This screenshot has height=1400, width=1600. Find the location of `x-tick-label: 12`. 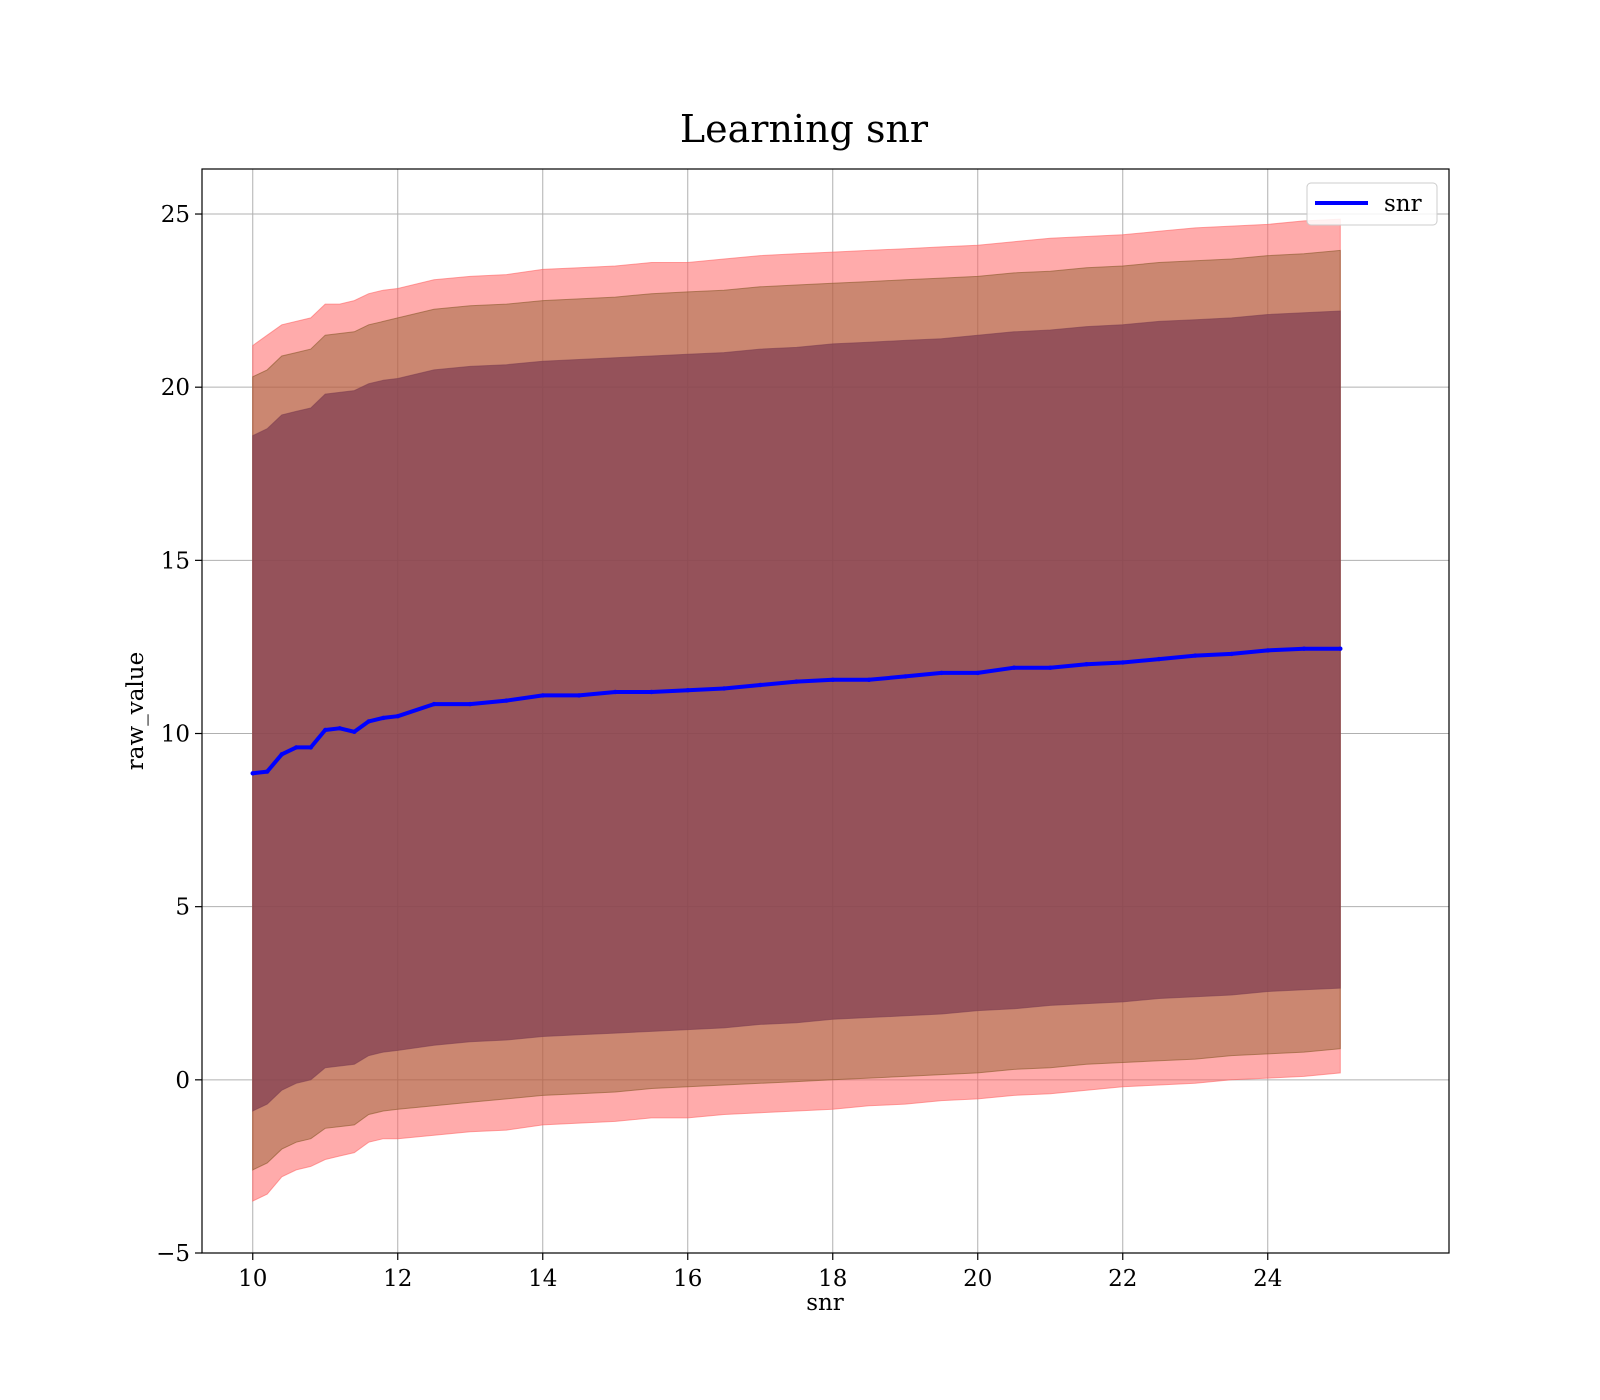

x-tick-label: 12 is located at coordinates (397, 1279).